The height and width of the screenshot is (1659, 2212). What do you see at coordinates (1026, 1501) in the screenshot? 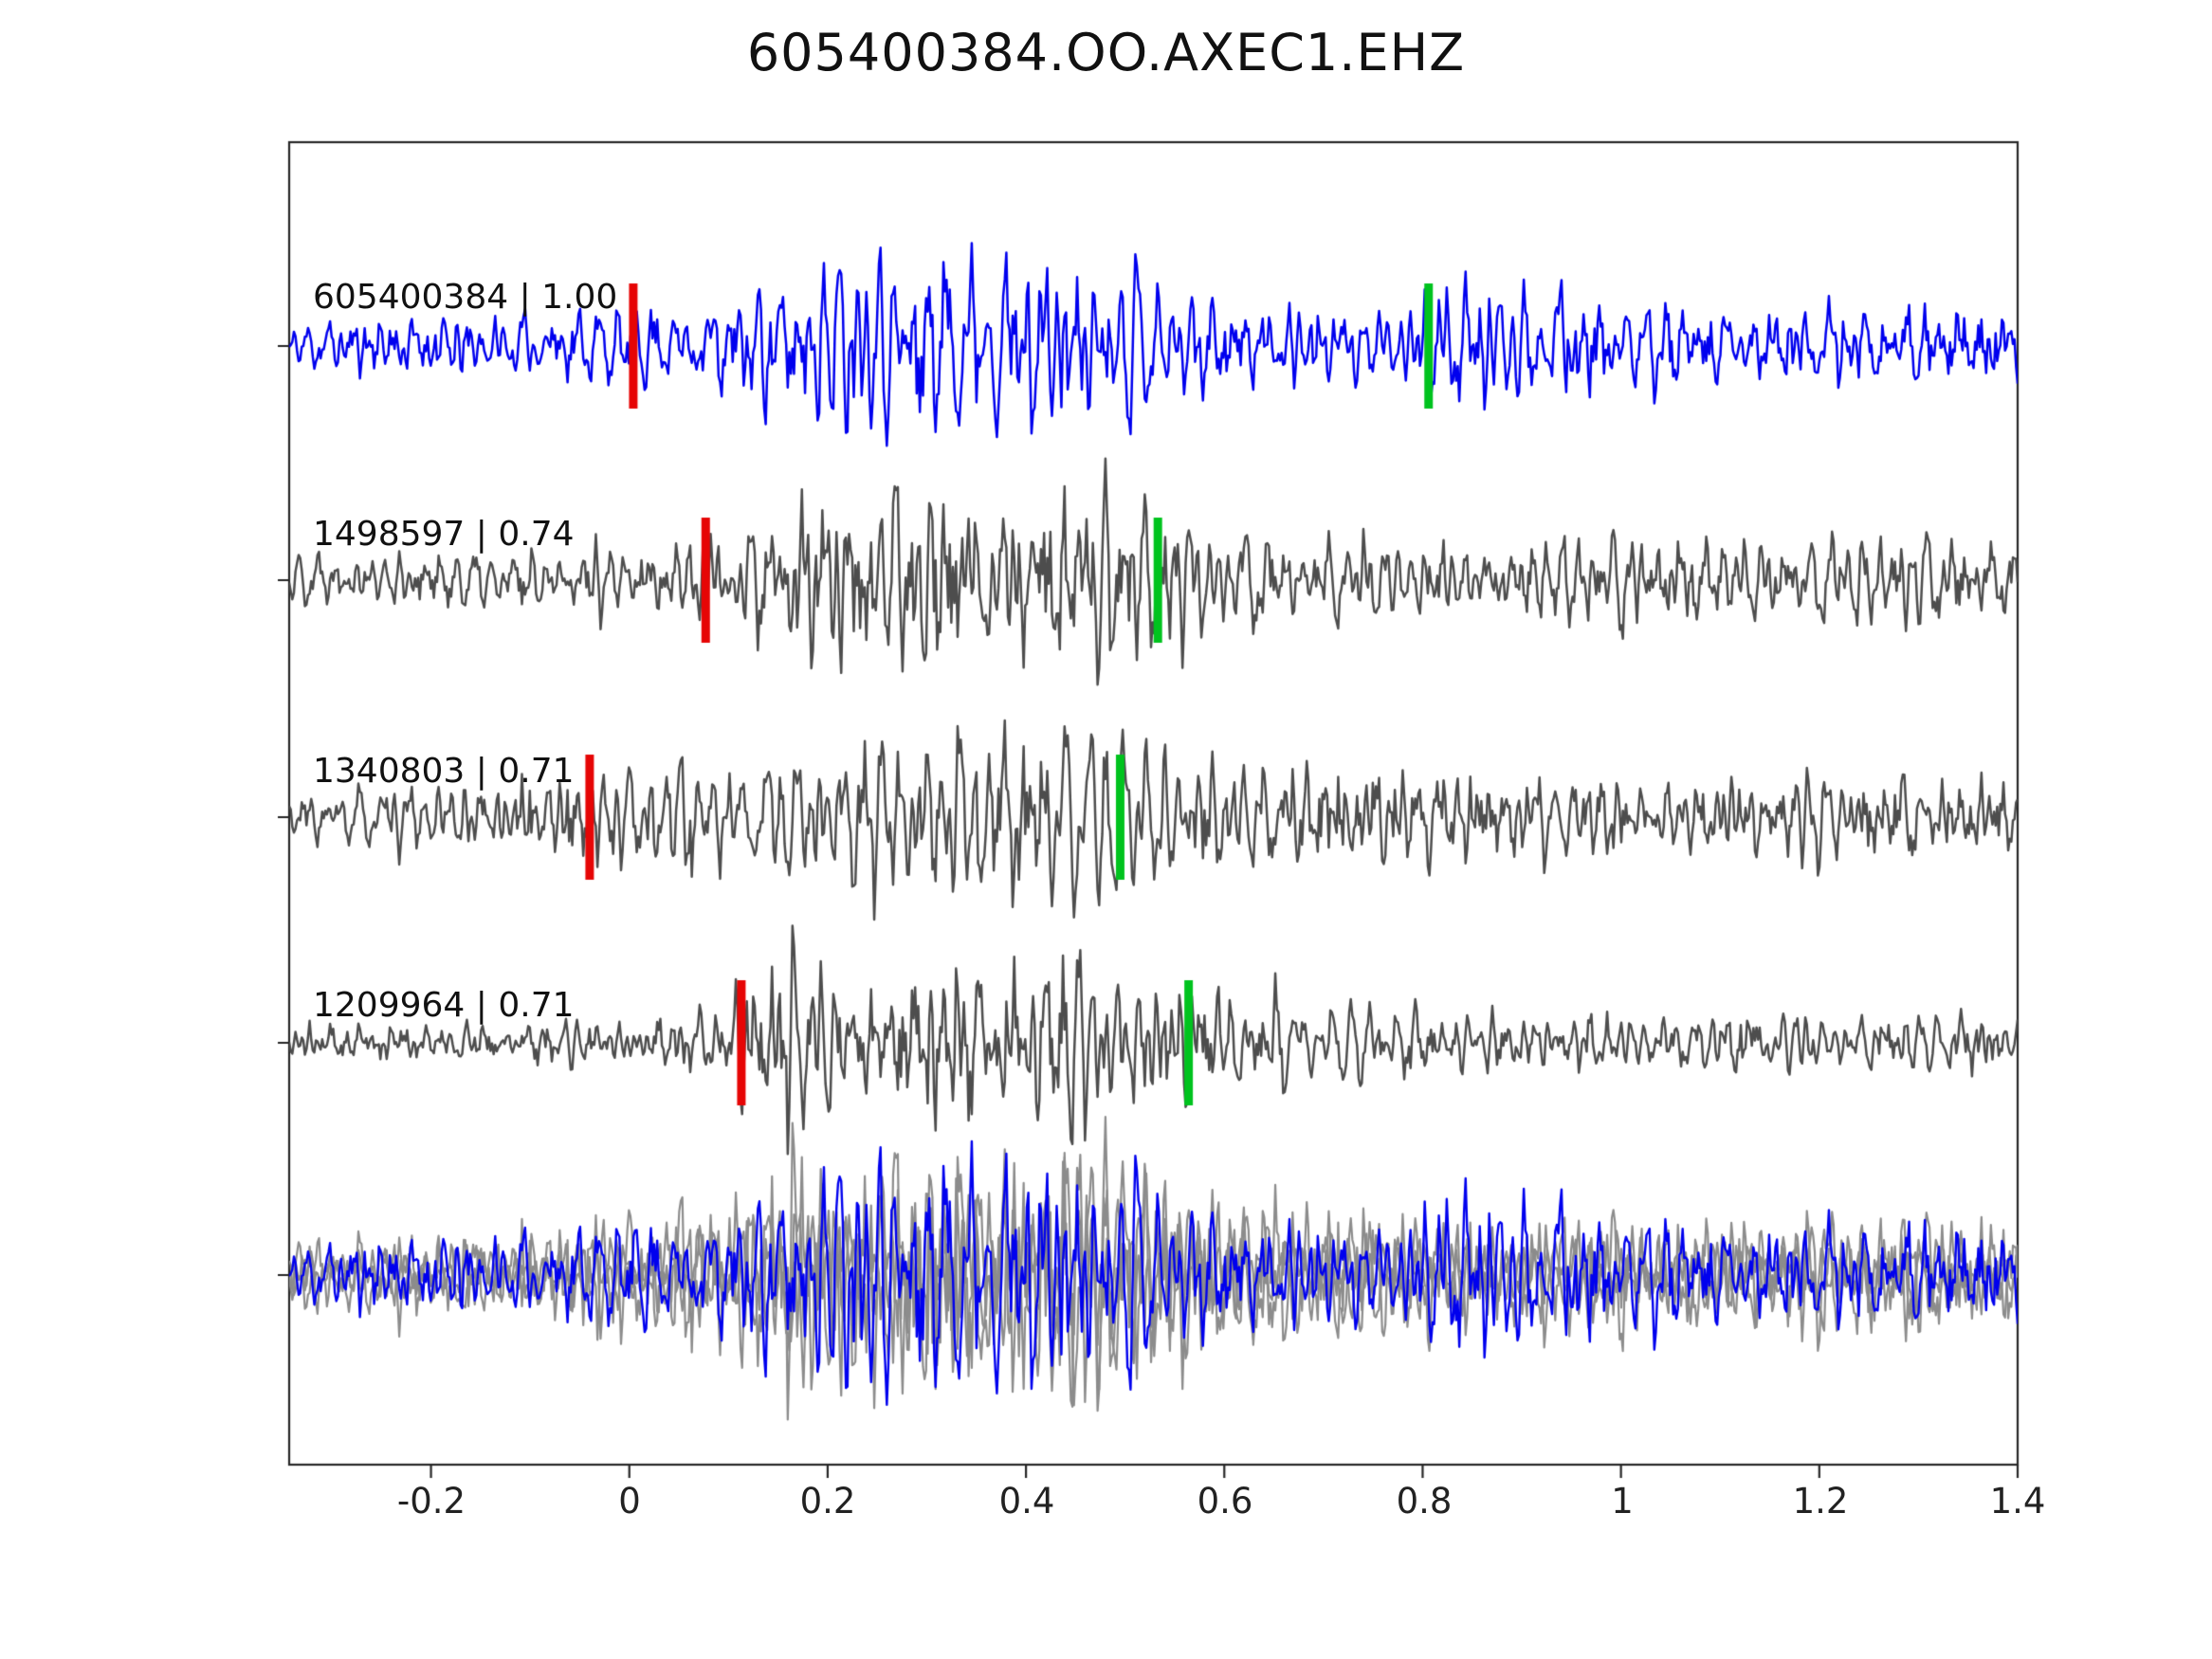
I see `x-tick-label: 0.4` at bounding box center [1026, 1501].